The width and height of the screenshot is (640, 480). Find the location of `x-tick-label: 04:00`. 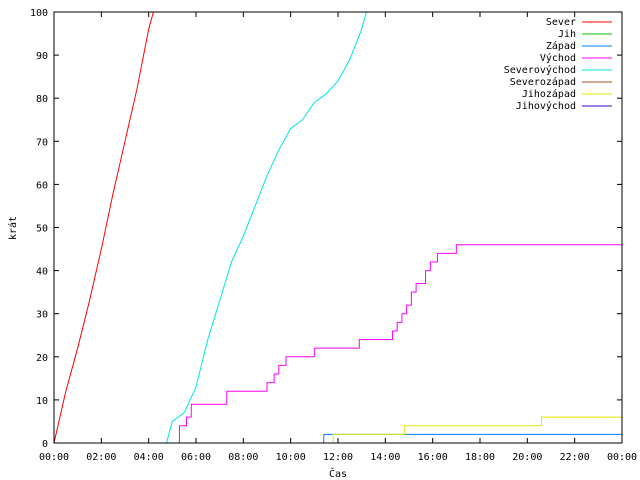

x-tick-label: 04:00 is located at coordinates (149, 457).